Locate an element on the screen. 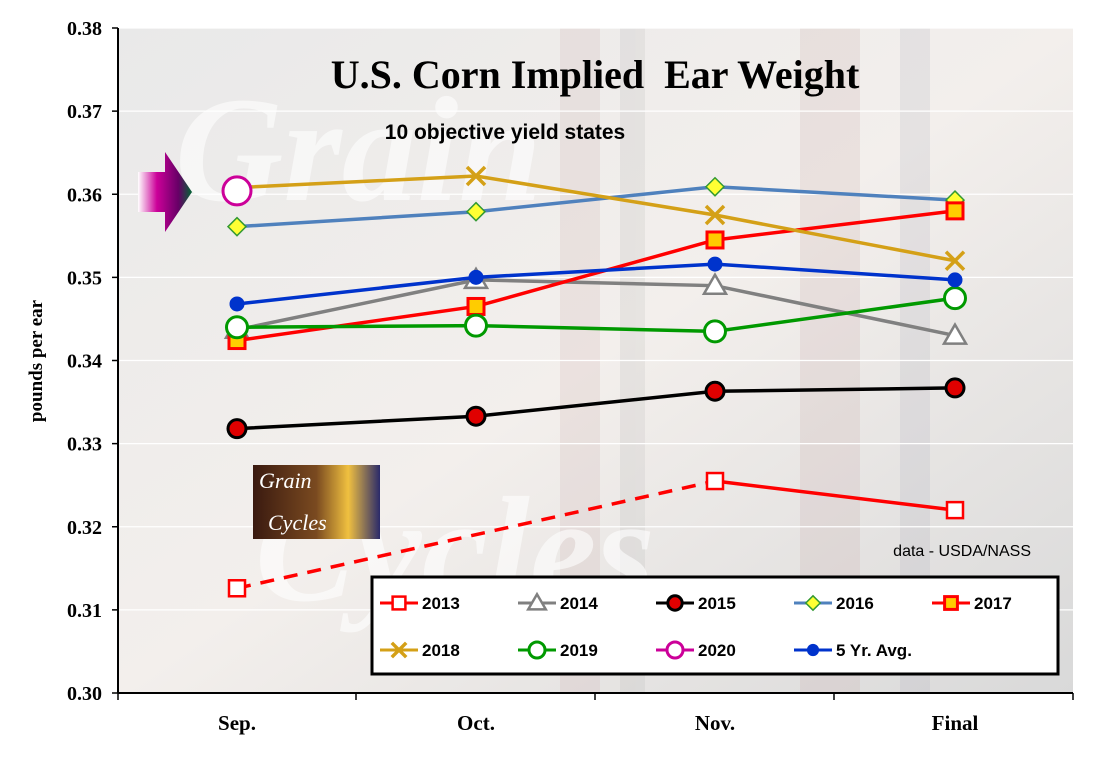  y-tick-label: 0.31 is located at coordinates (84, 611).